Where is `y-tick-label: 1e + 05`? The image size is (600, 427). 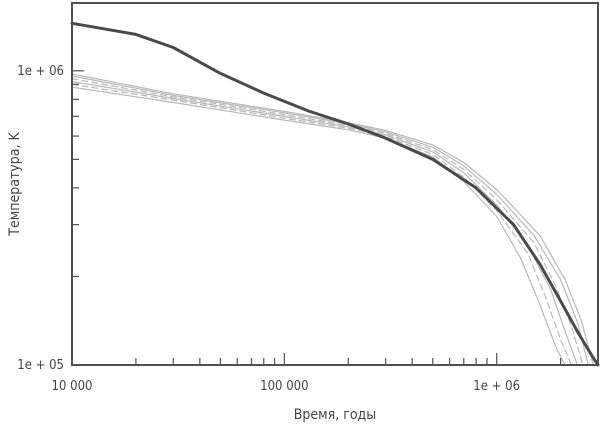
y-tick-label: 1e + 05 is located at coordinates (40, 365).